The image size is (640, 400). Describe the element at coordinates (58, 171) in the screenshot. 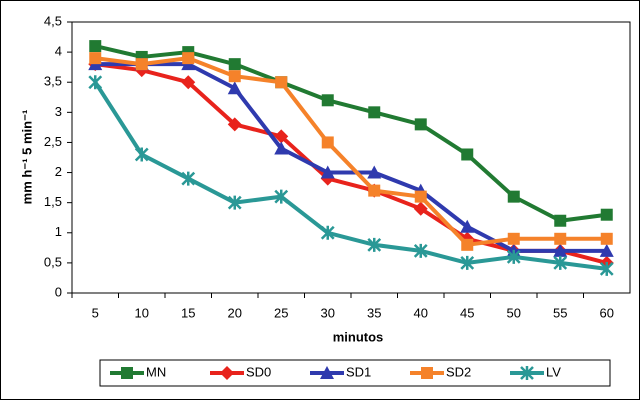

I see `y-tick-label: 2` at that location.